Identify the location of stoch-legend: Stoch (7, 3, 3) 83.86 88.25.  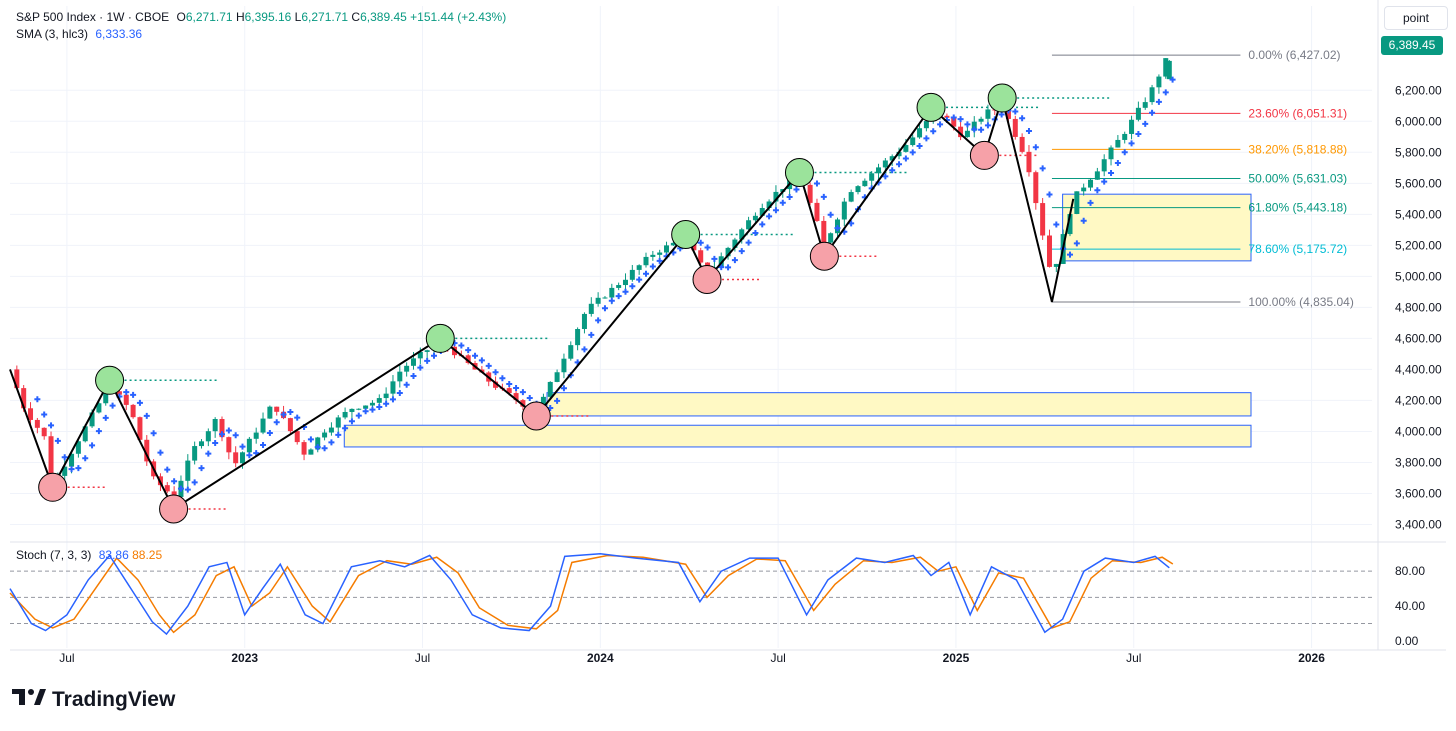
(89, 555).